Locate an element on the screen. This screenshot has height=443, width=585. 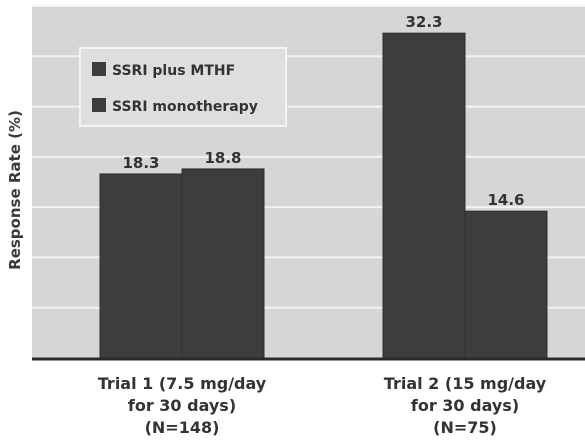
value-label: 18.3 is located at coordinates (140, 163).